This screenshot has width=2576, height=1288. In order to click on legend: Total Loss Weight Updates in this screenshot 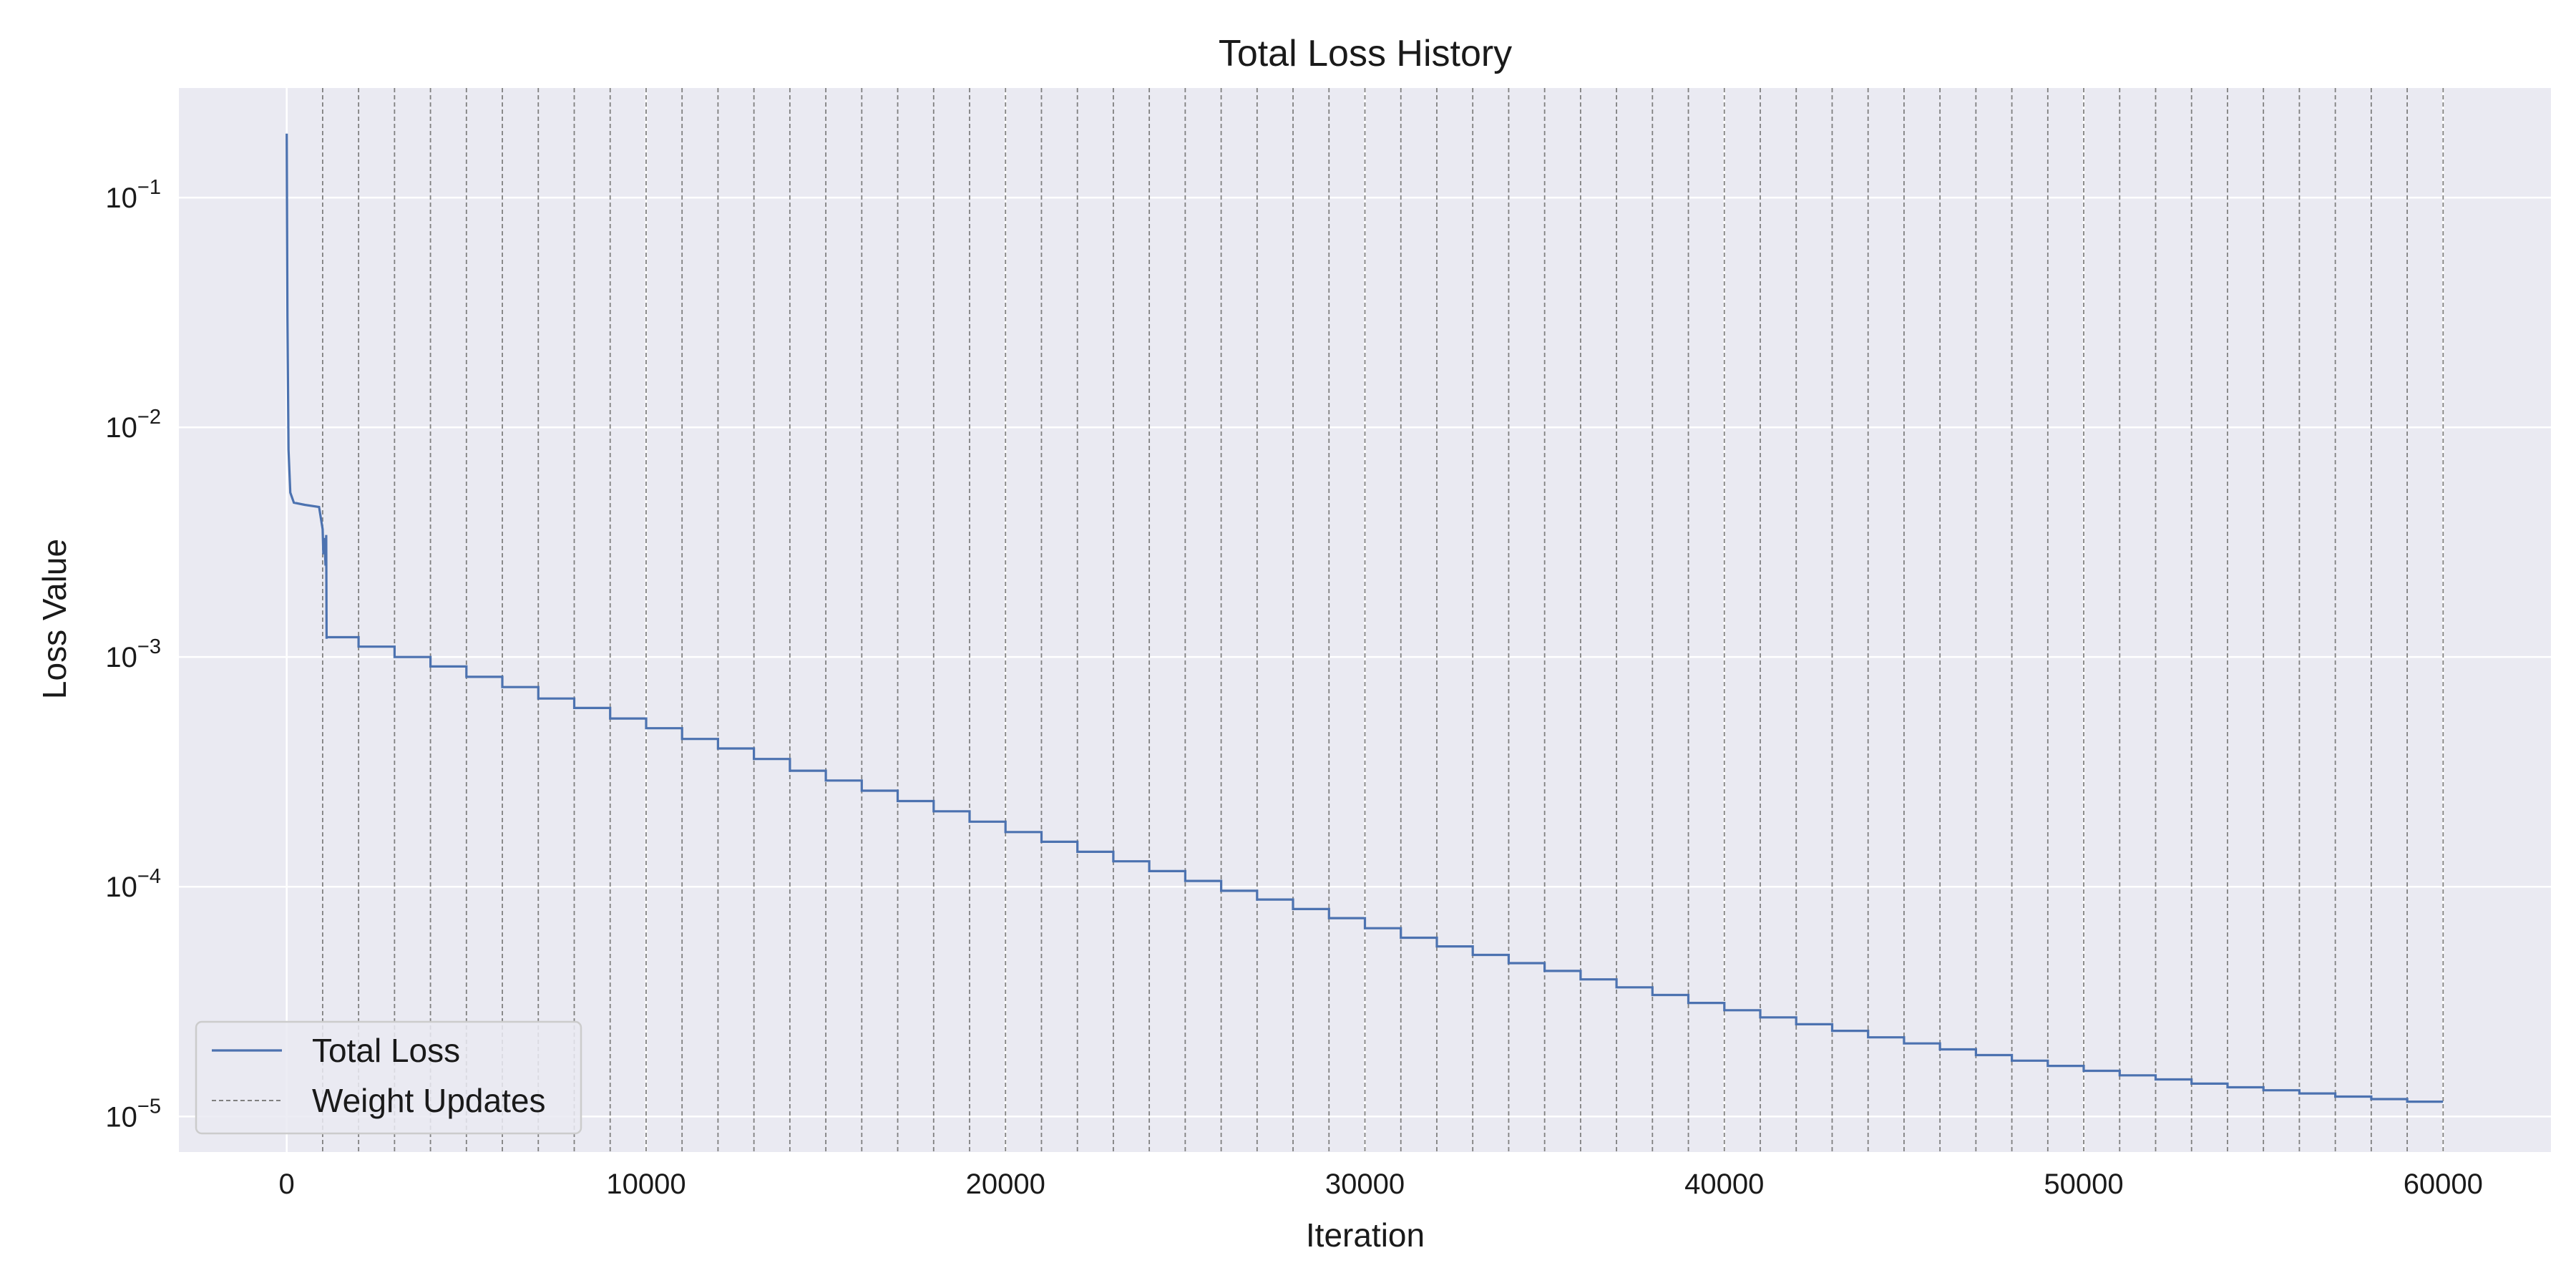, I will do `click(389, 1077)`.